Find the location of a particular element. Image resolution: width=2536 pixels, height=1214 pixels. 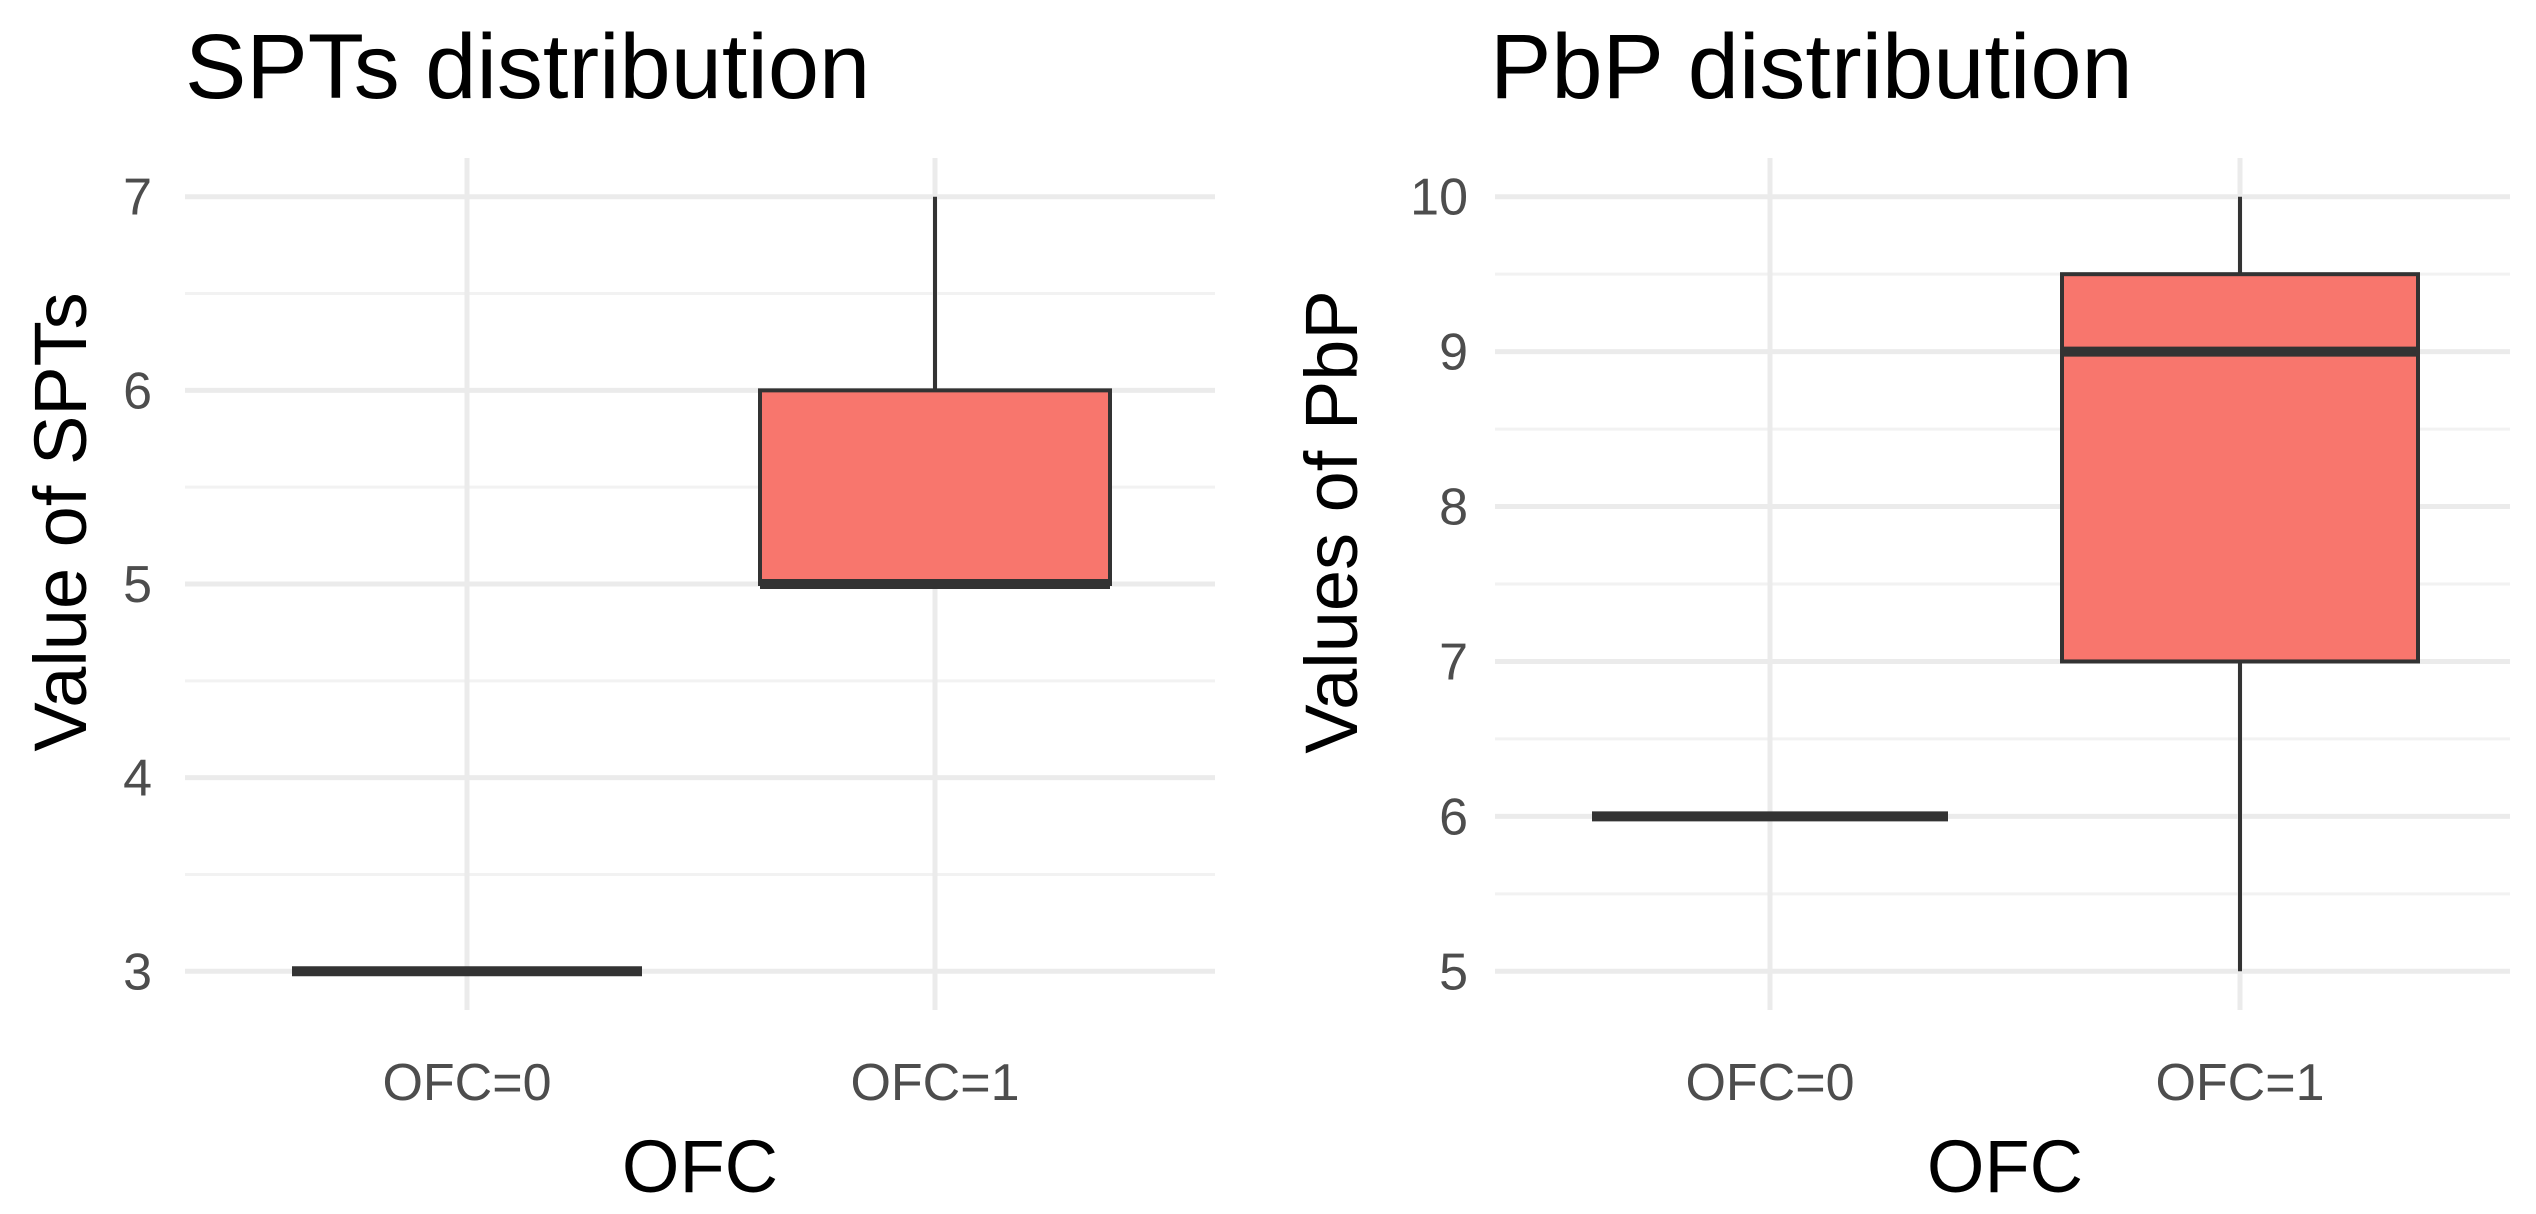

chart-title: SPTs distribution is located at coordinates (527, 67).